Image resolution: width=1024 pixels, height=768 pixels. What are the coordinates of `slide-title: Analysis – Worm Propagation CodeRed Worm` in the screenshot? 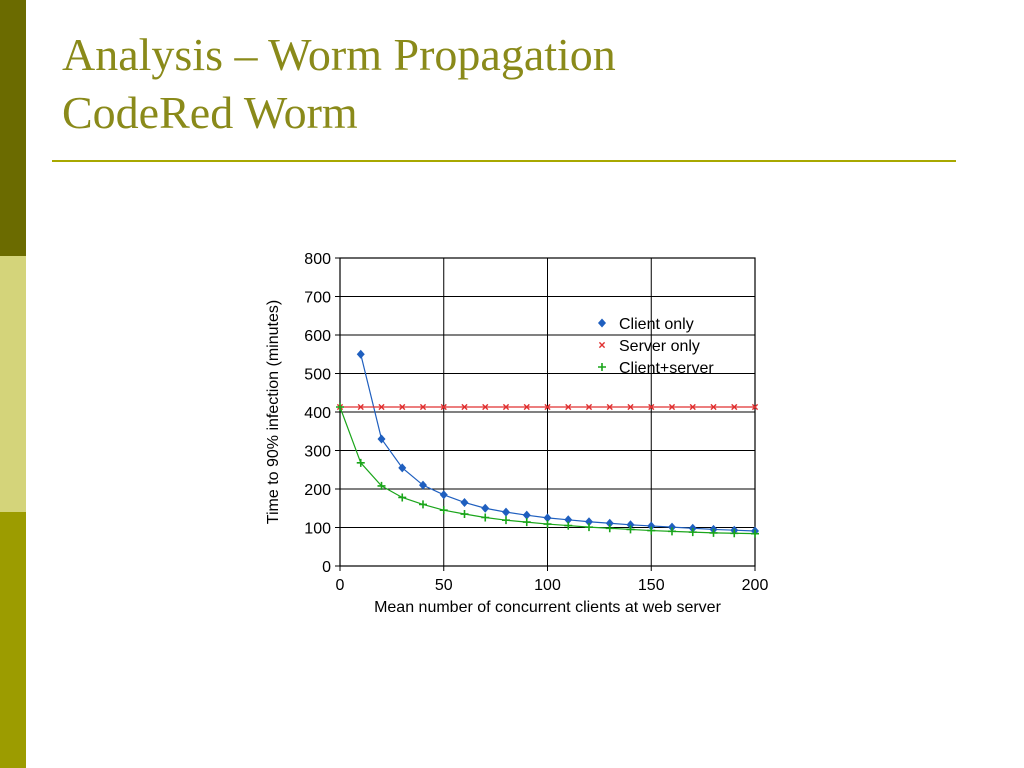 It's located at (339, 84).